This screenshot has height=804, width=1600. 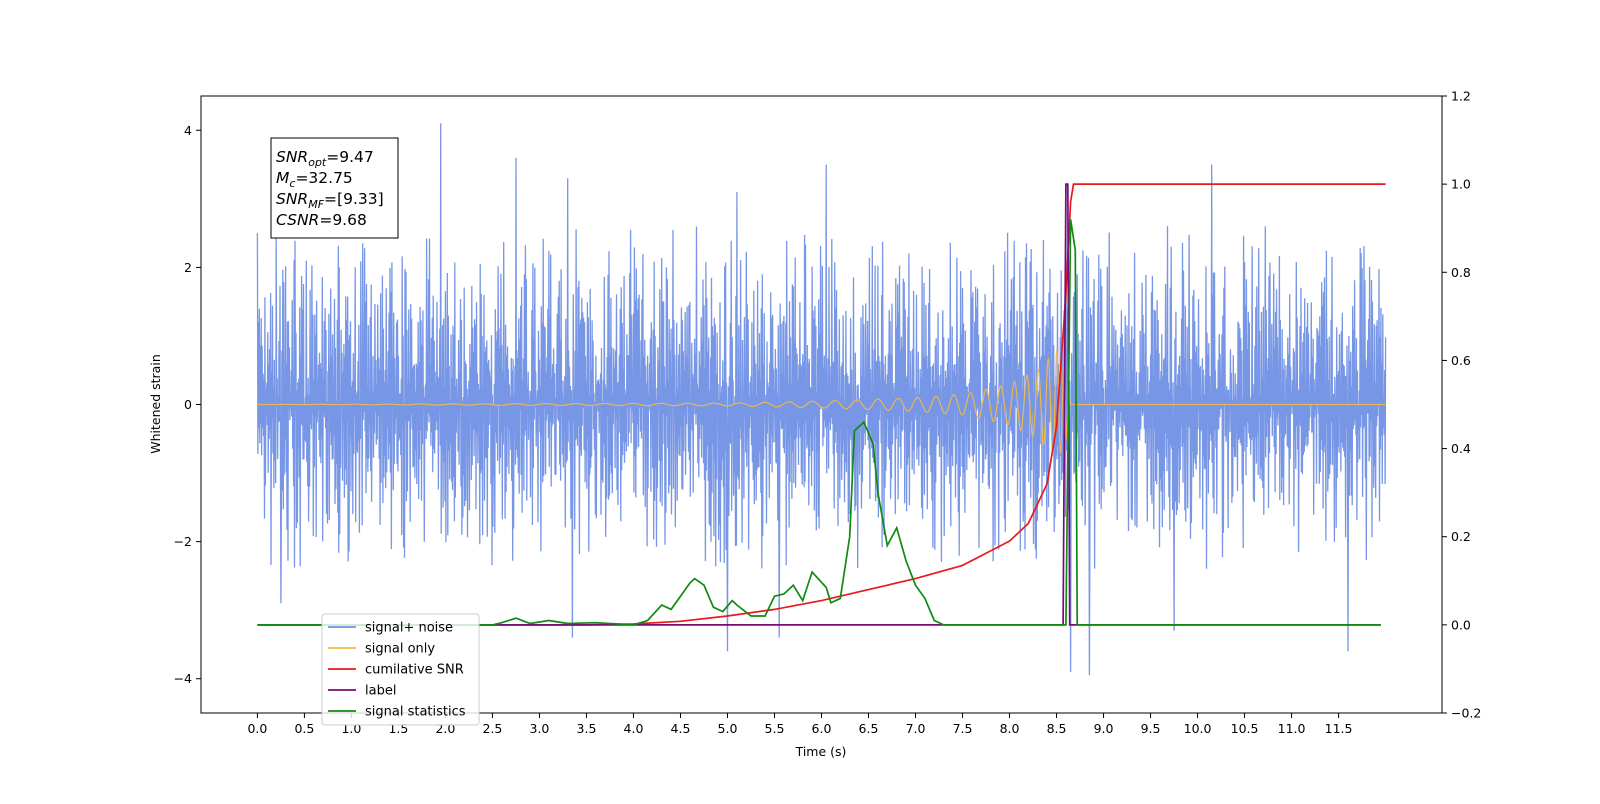 I want to click on y-axis-left: −4 −2 0 2 4, so click(x=187, y=404).